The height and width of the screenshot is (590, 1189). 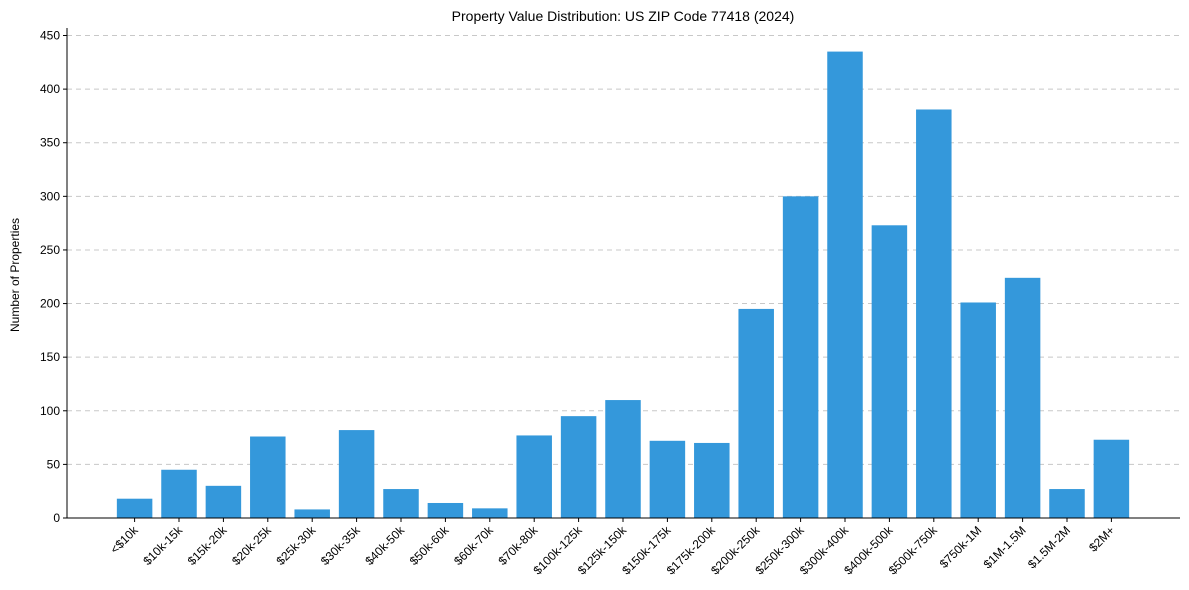 I want to click on x-tick-label: $750k-1M, so click(x=961, y=547).